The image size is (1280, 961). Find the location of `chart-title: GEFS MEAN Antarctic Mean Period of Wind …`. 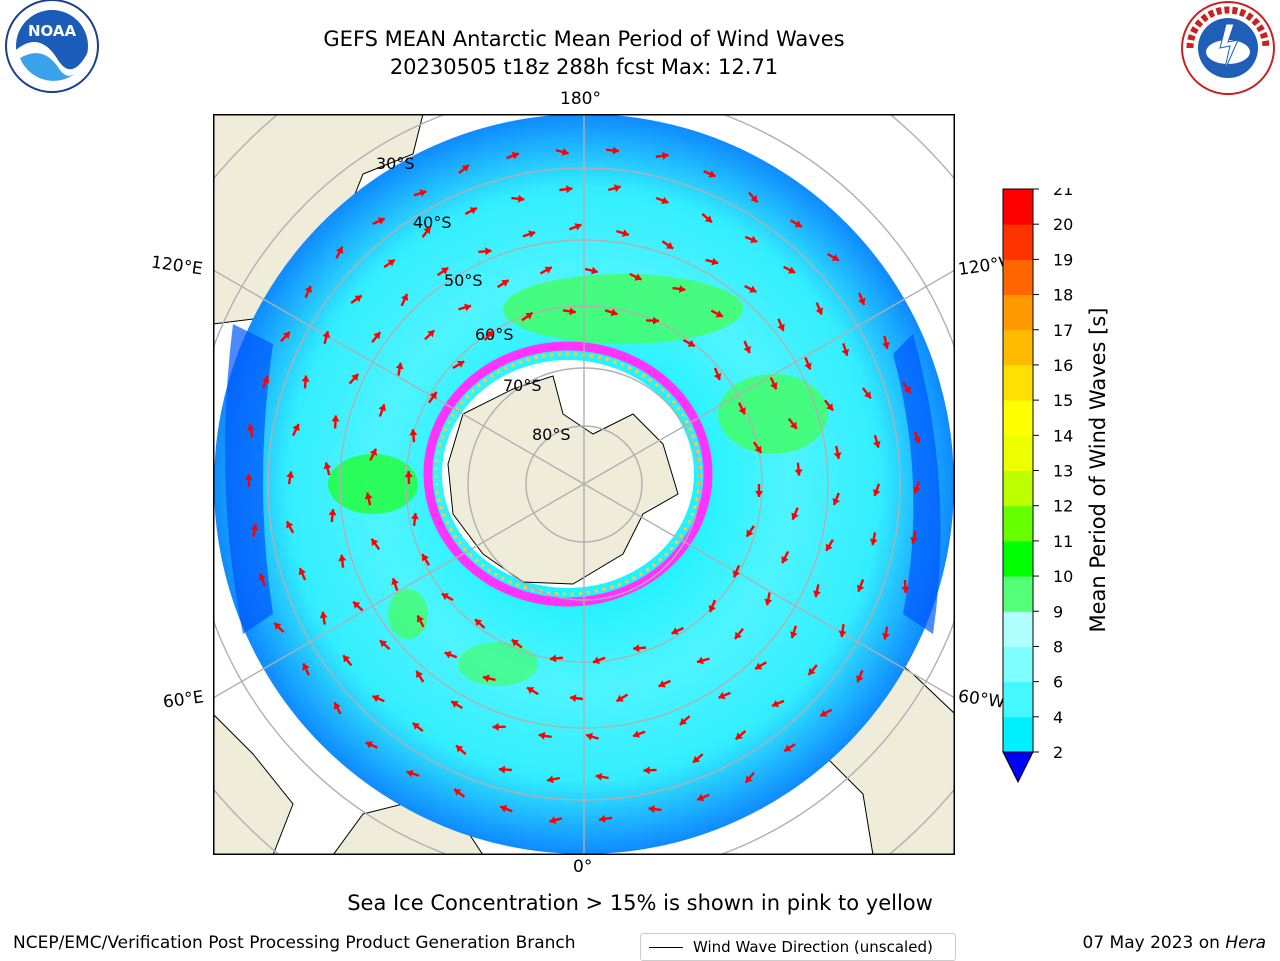

chart-title: GEFS MEAN Antarctic Mean Period of Wind … is located at coordinates (584, 39).